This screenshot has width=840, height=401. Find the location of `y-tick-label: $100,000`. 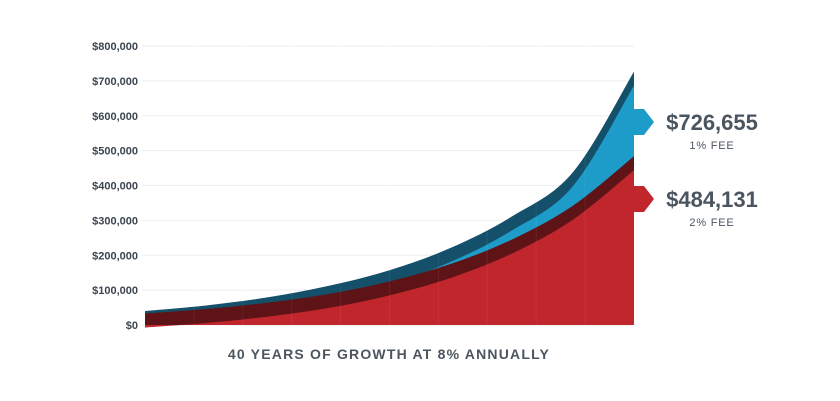

y-tick-label: $100,000 is located at coordinates (115, 291).